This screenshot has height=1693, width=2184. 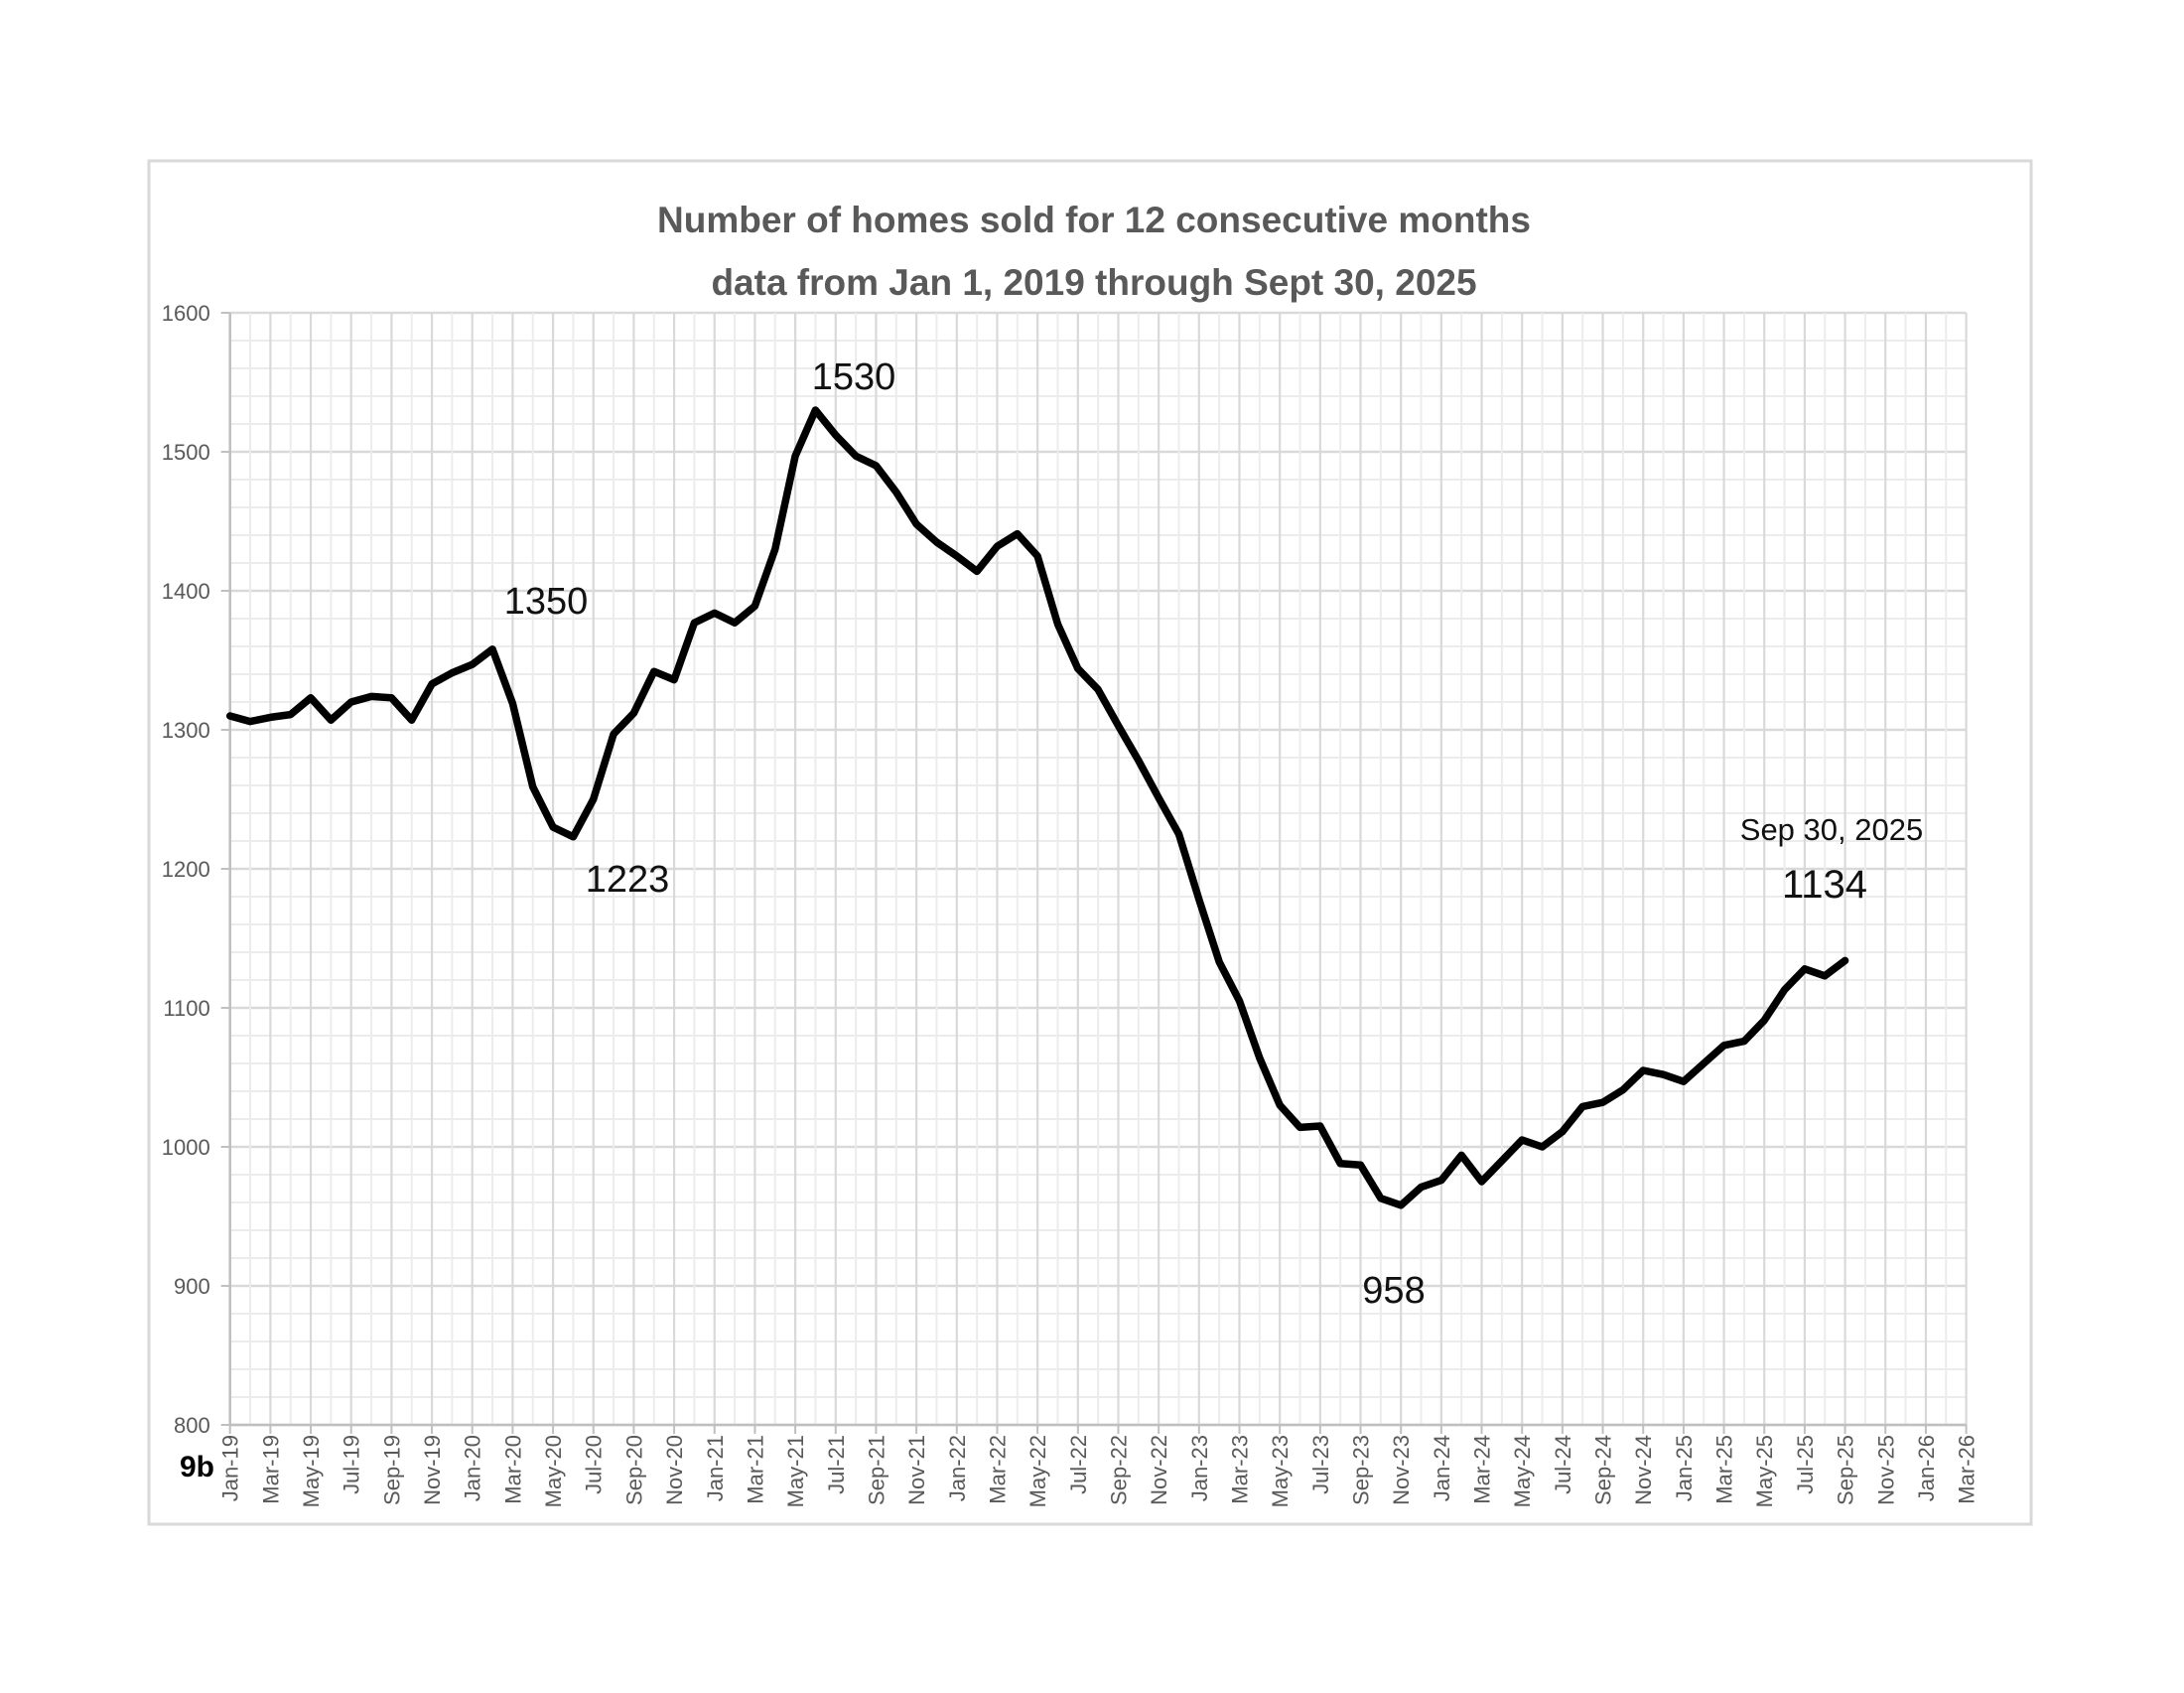 I want to click on y-axis-label: 800, so click(x=192, y=1425).